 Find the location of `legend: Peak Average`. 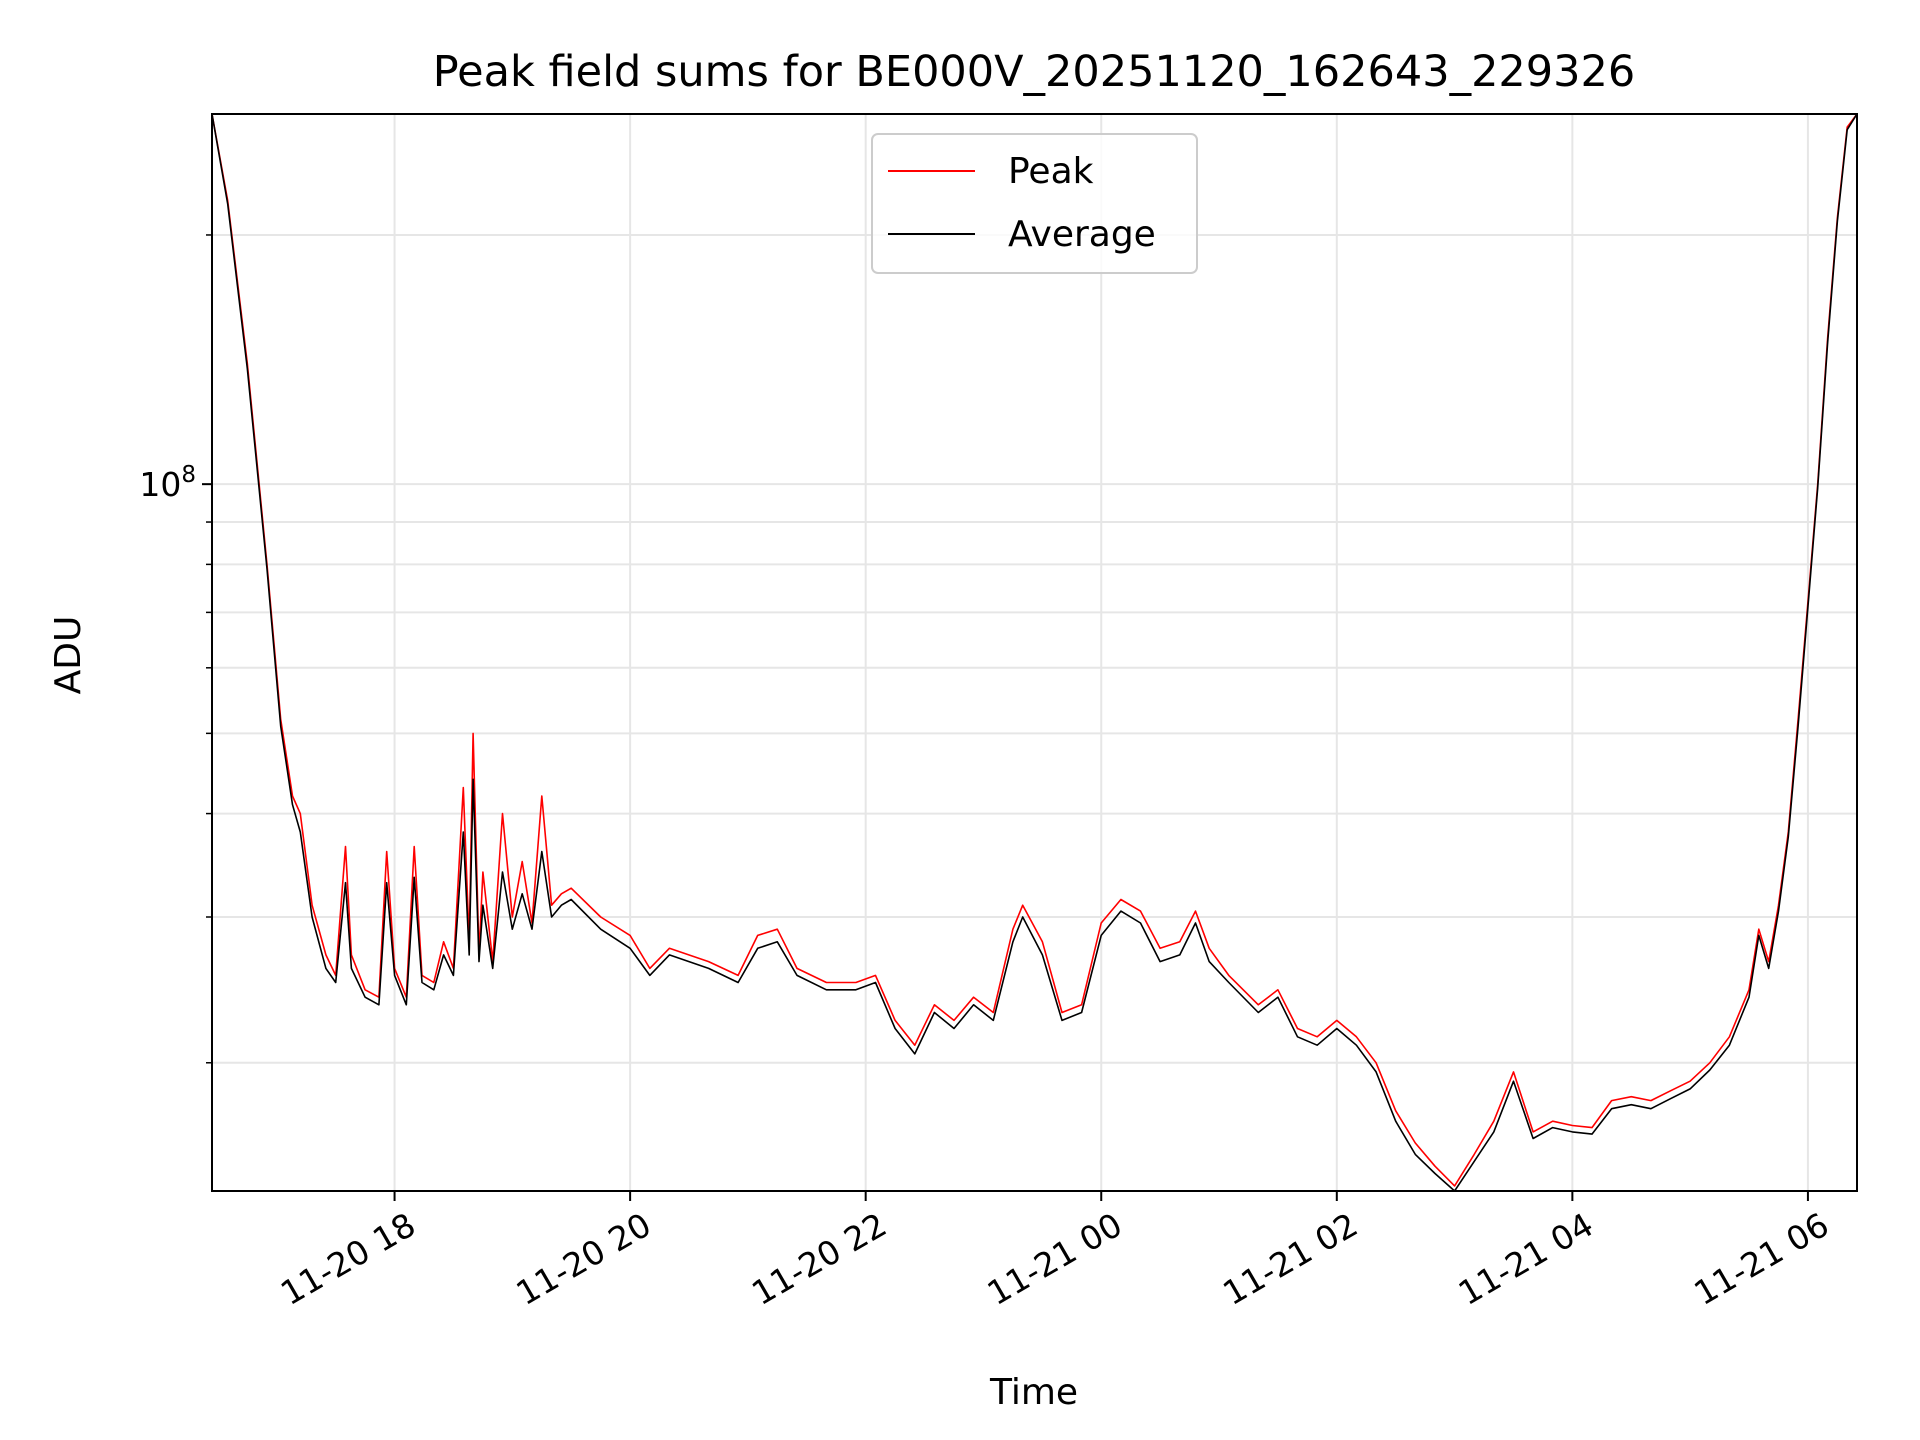

legend: Peak Average is located at coordinates (1034, 203).